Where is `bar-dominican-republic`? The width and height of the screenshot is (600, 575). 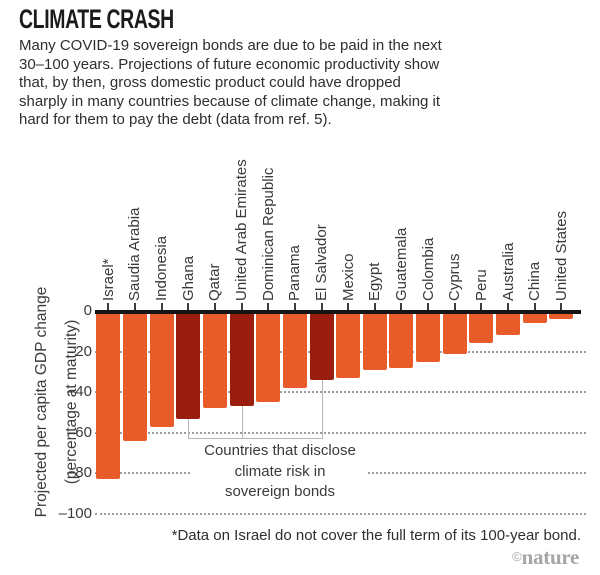
bar-dominican-republic is located at coordinates (268, 357).